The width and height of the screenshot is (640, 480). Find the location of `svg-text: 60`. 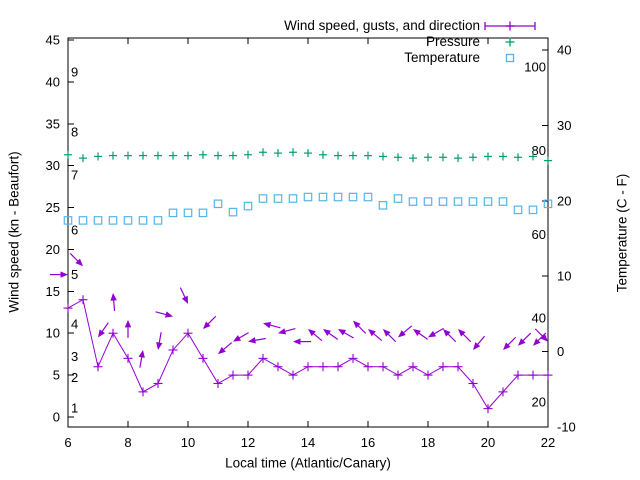

svg-text: 60 is located at coordinates (539, 234).